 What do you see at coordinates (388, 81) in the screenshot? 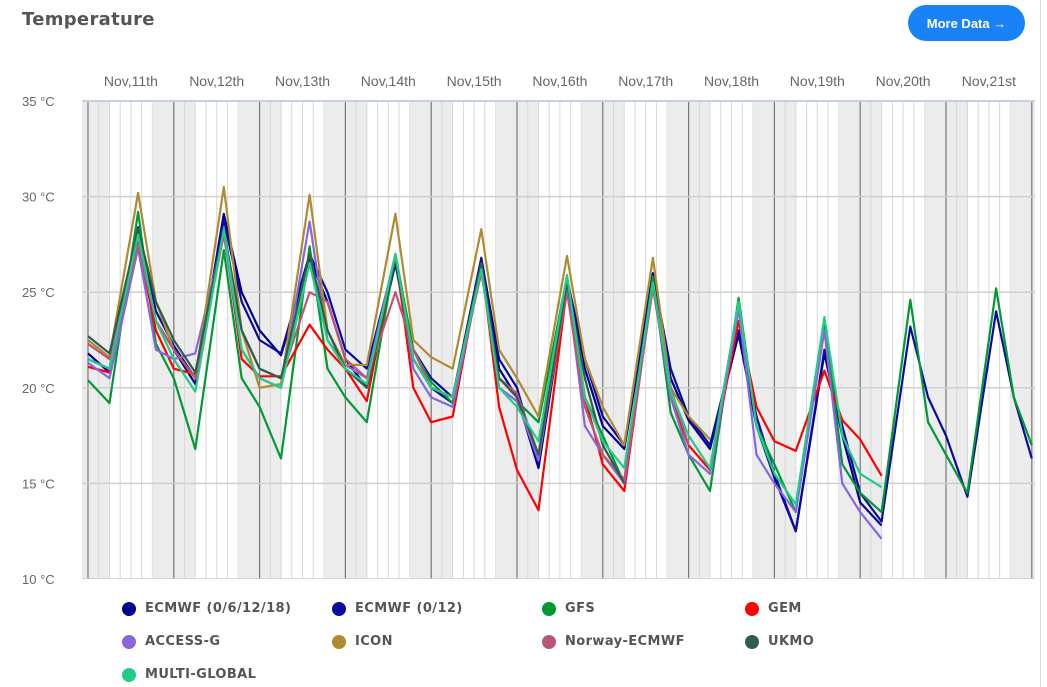
I see `x-tick-label: Nov,14th` at bounding box center [388, 81].